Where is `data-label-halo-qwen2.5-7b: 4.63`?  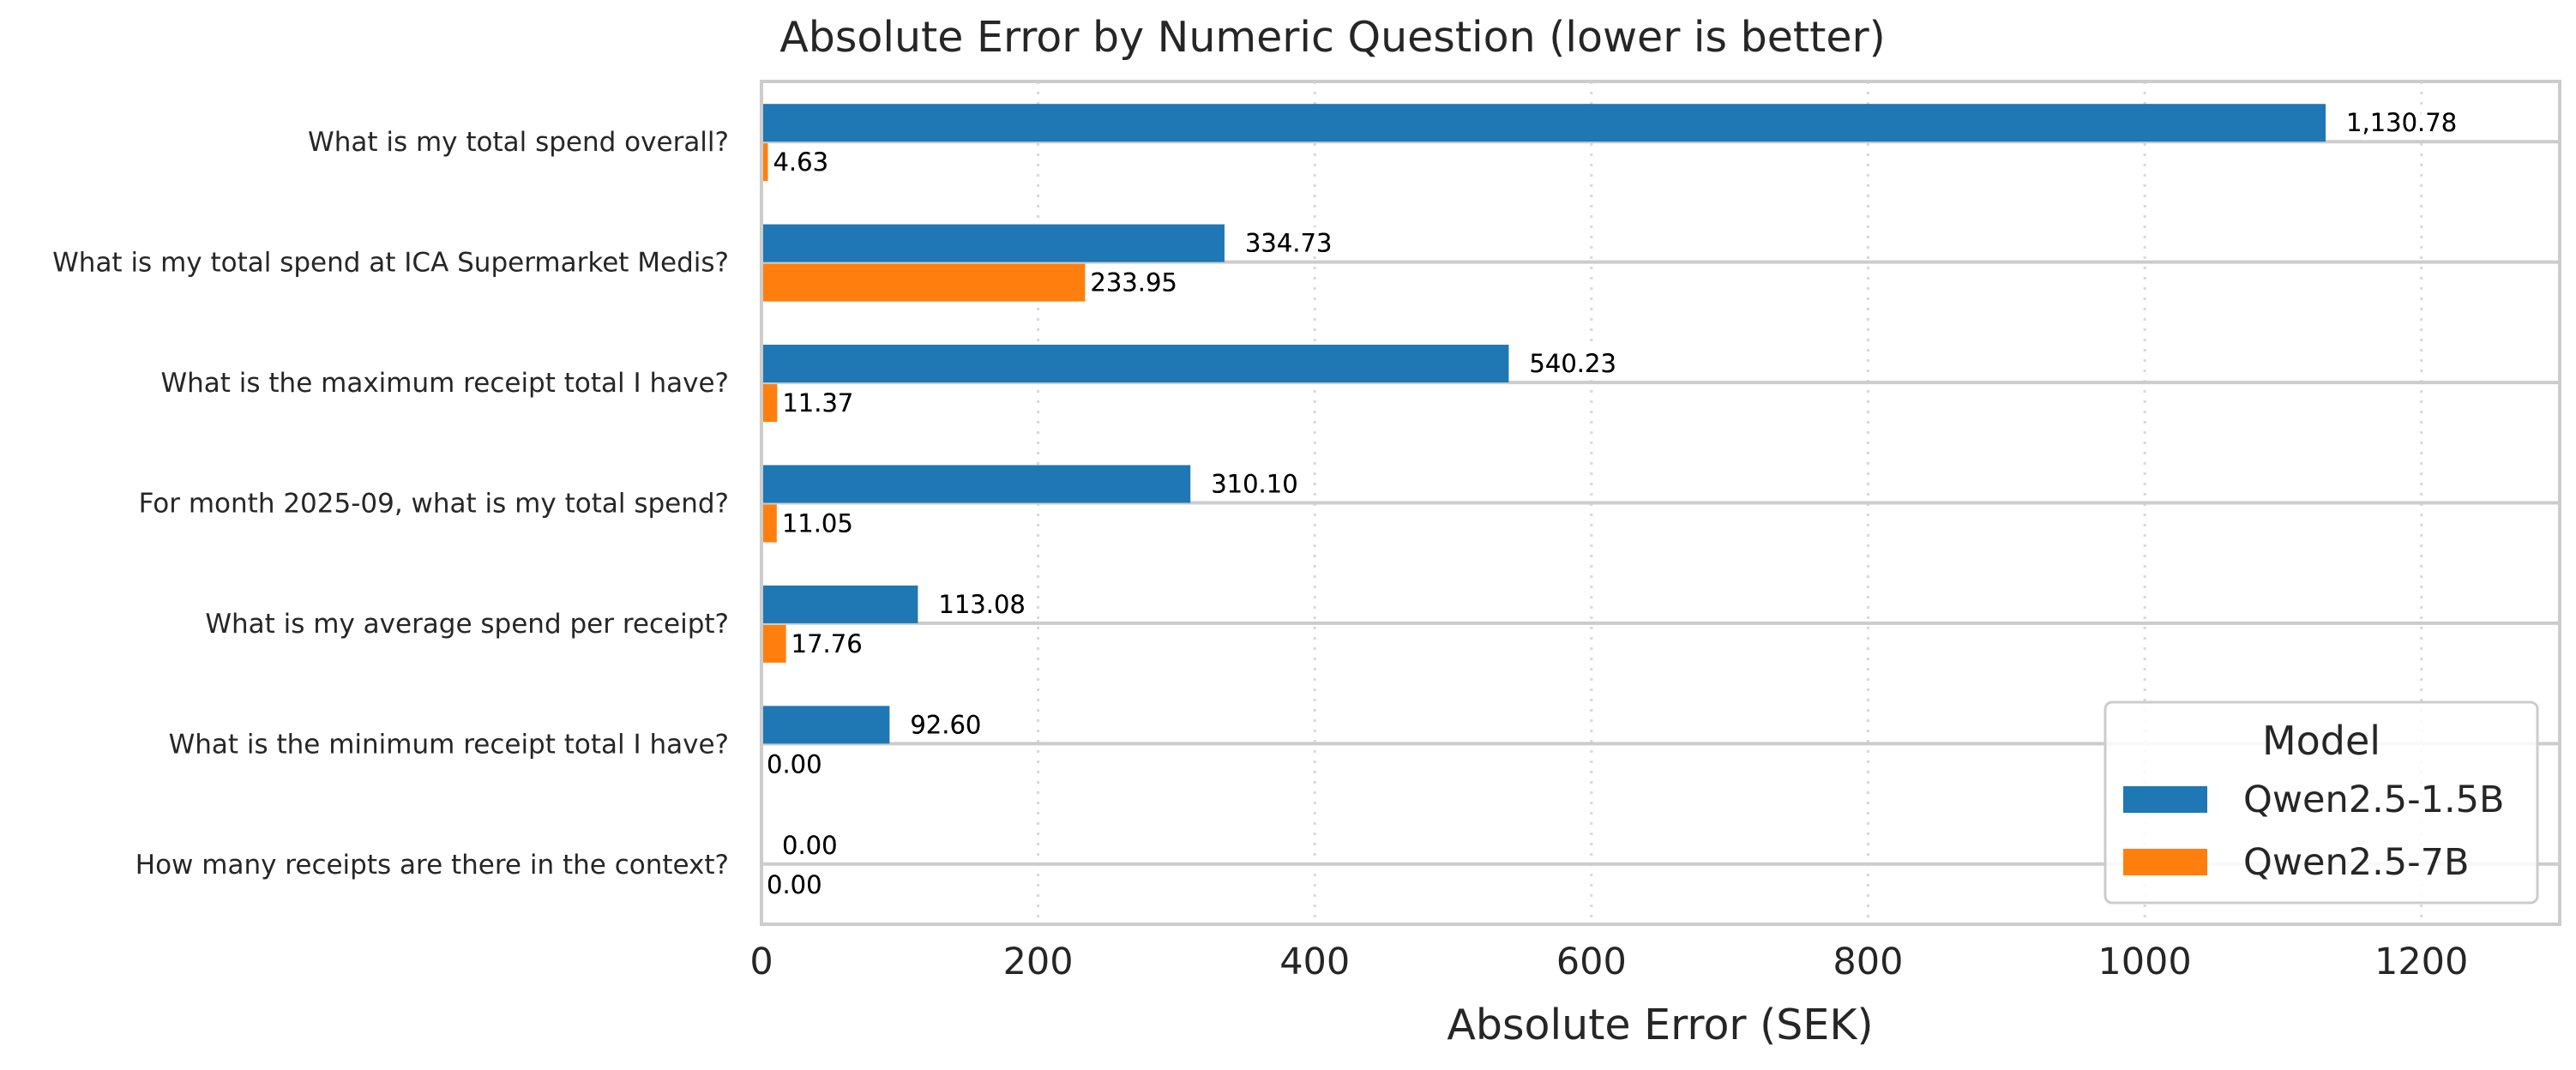 data-label-halo-qwen2.5-7b: 4.63 is located at coordinates (800, 162).